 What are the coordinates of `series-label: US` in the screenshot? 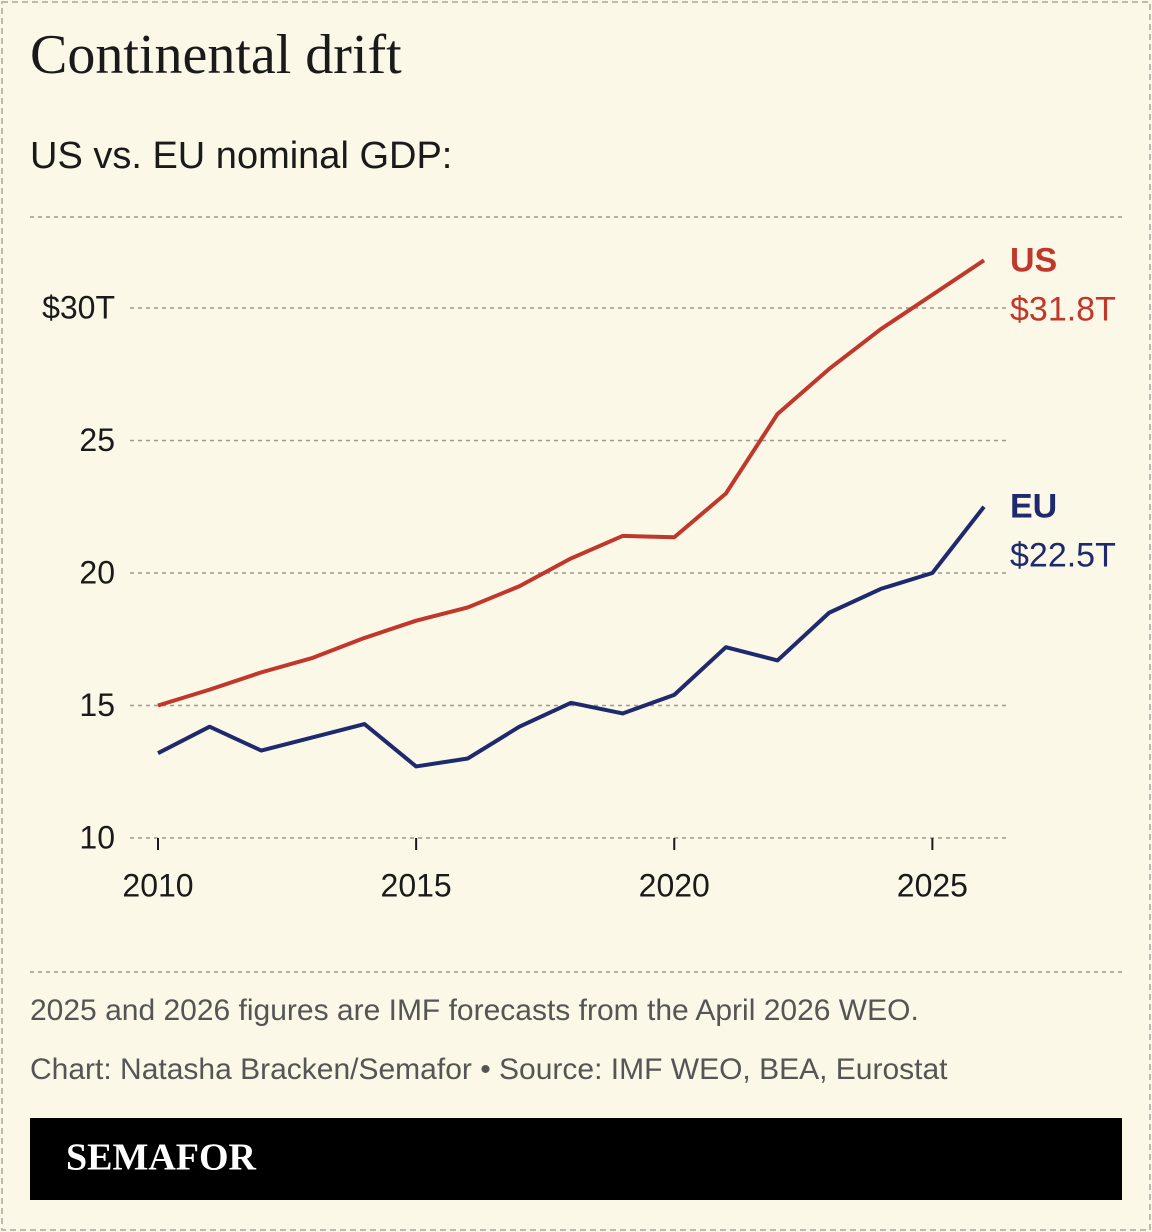 It's located at (1033, 260).